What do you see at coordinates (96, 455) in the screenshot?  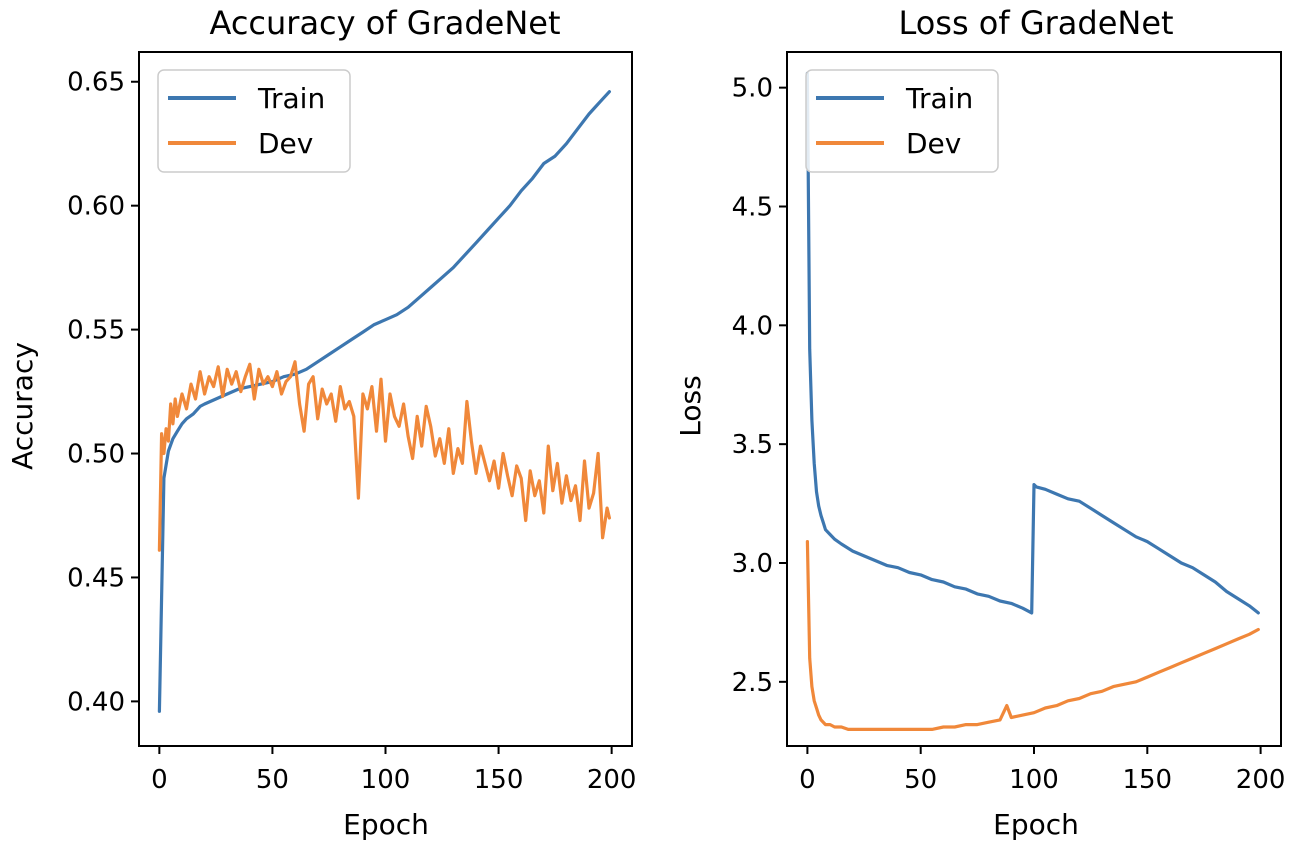 I see `accuracy-y-tick-label: 0.50` at bounding box center [96, 455].